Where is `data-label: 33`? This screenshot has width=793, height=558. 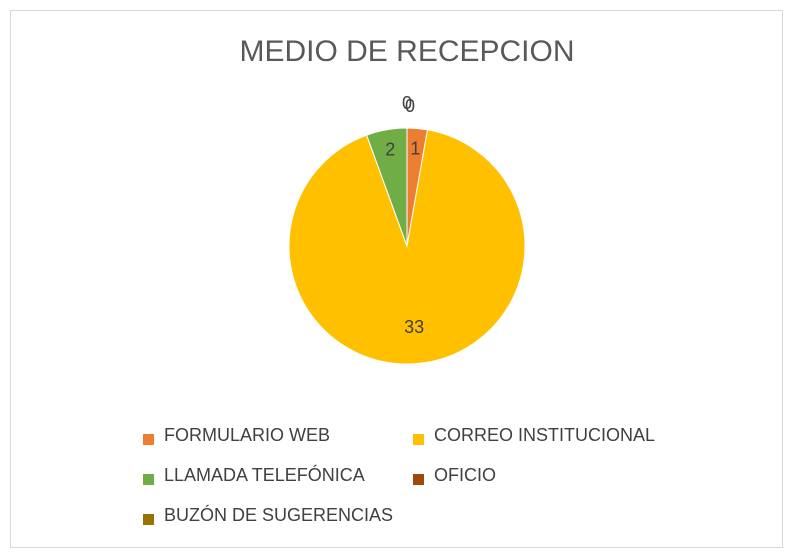 data-label: 33 is located at coordinates (414, 327).